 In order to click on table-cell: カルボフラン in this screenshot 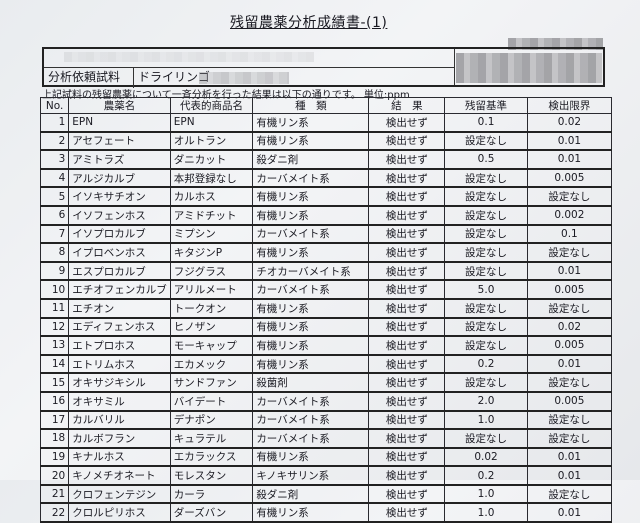, I will do `click(119, 438)`.